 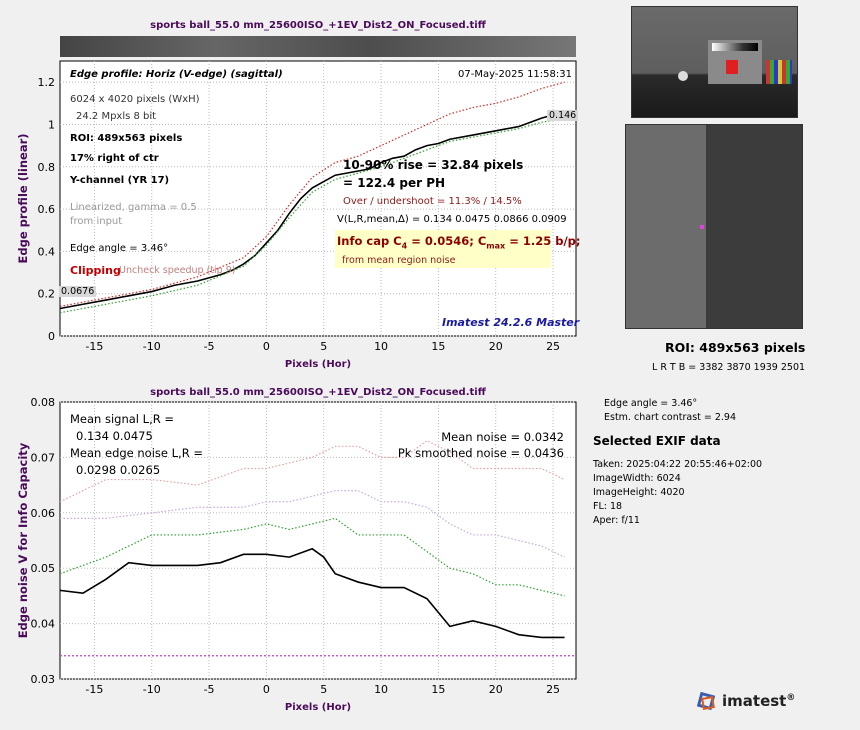 I want to click on edge-strip-image, so click(x=318, y=46).